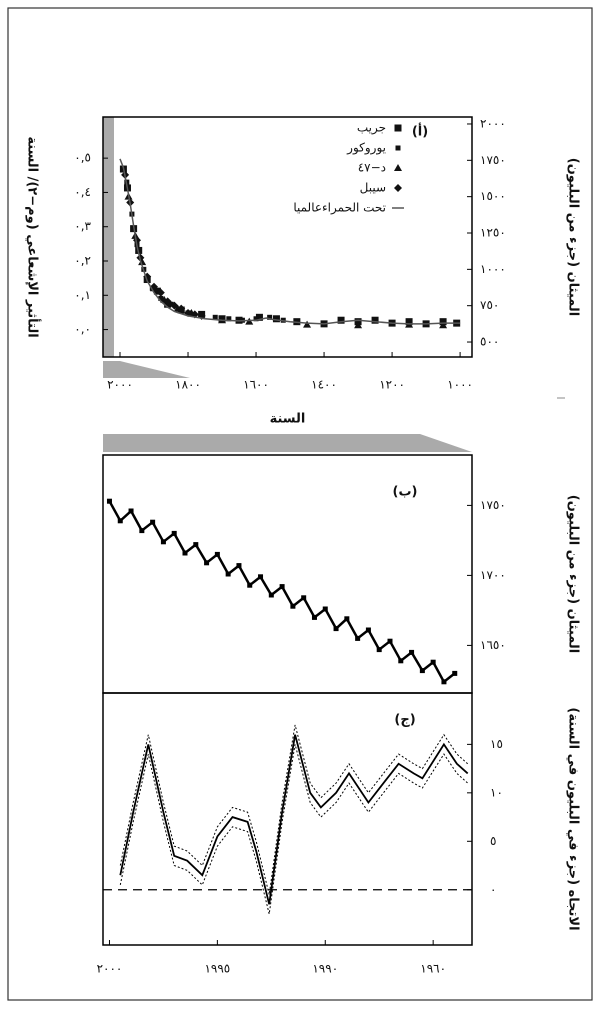 This screenshot has width=600, height=1012. I want to click on panel-label: (ج), so click(404, 720).